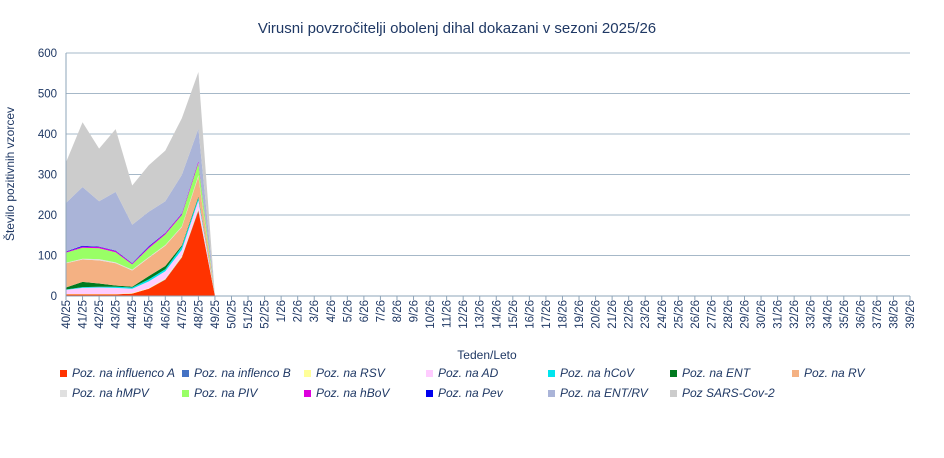 The image size is (944, 458). What do you see at coordinates (834, 373) in the screenshot?
I see `legend-label: Poz. na RV` at bounding box center [834, 373].